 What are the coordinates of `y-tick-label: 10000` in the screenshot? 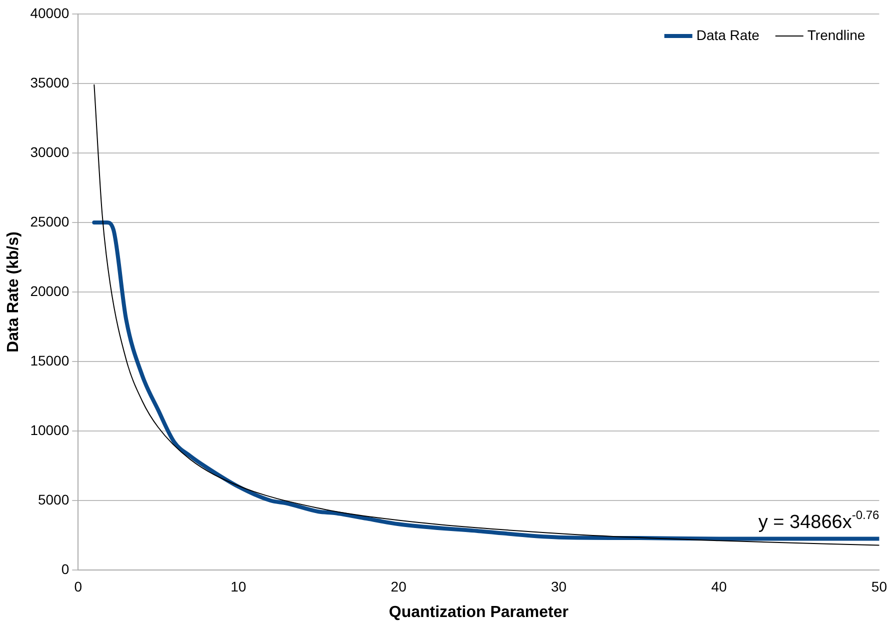 It's located at (50, 430).